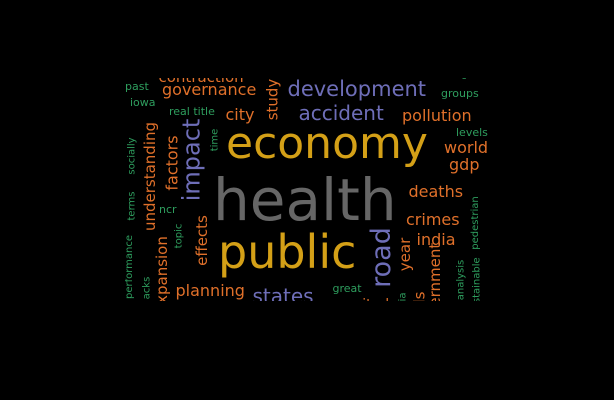 Image resolution: width=614 pixels, height=400 pixels. What do you see at coordinates (137, 86) in the screenshot?
I see `word-past: past` at bounding box center [137, 86].